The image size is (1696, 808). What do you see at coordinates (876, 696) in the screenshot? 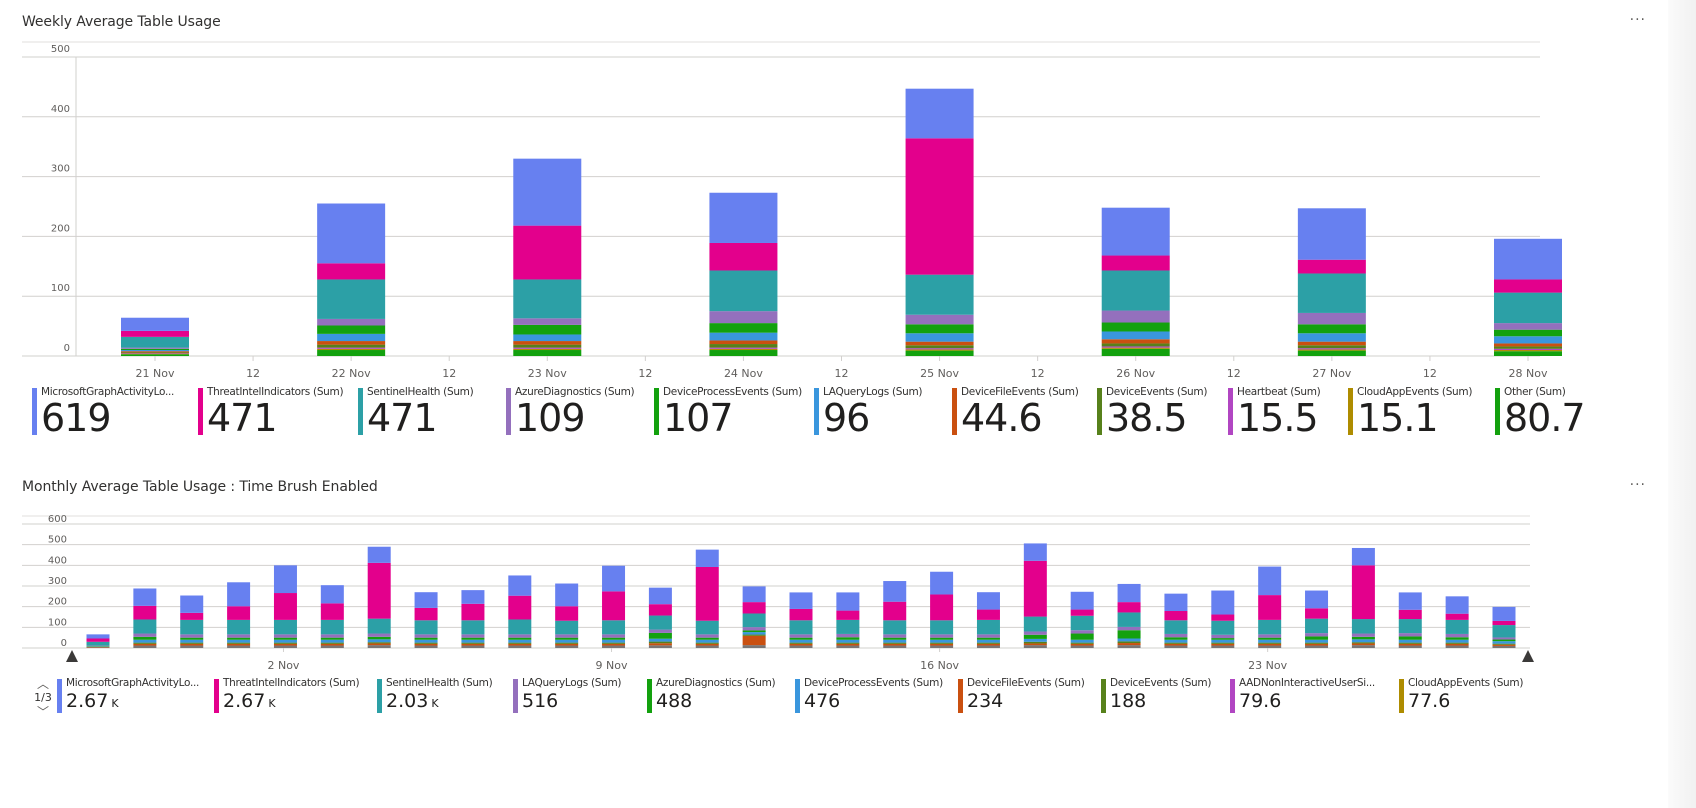
I see `legend-item: DeviceProcessEvents (Sum) 476` at bounding box center [876, 696].